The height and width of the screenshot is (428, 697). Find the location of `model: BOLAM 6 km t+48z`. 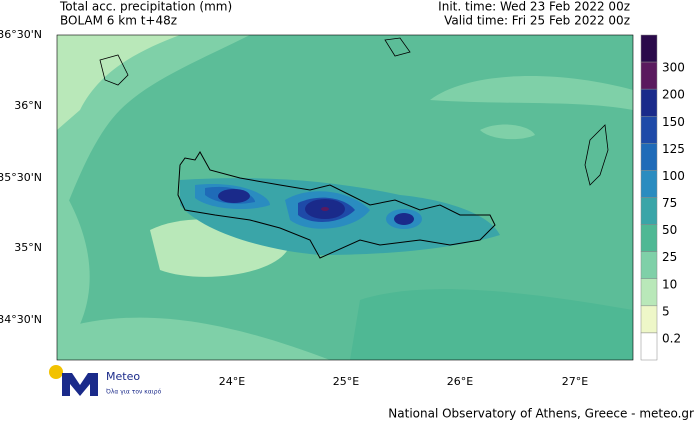

model: BOLAM 6 km t+48z is located at coordinates (118, 21).